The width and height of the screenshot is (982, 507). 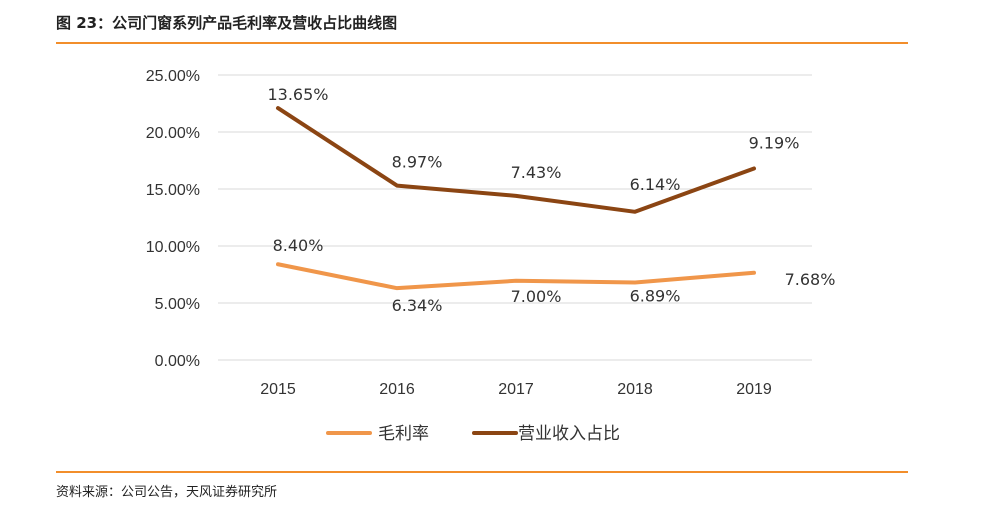 I want to click on x-tick-label: 2015, so click(x=278, y=389).